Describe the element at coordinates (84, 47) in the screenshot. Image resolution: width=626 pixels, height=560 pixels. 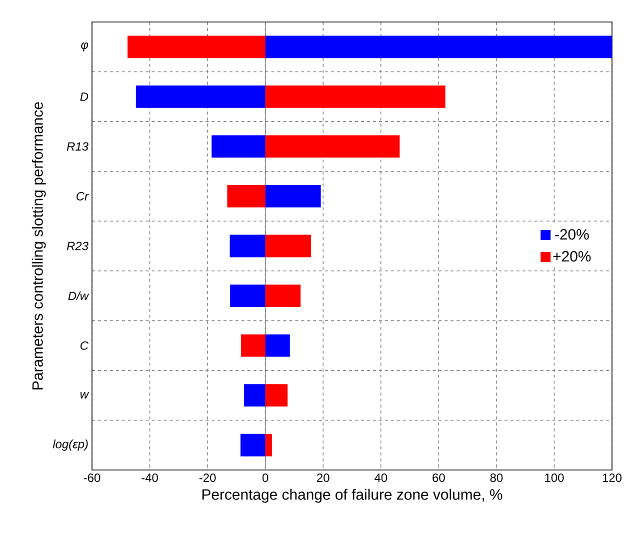
I see `y-tick-label: φ` at that location.